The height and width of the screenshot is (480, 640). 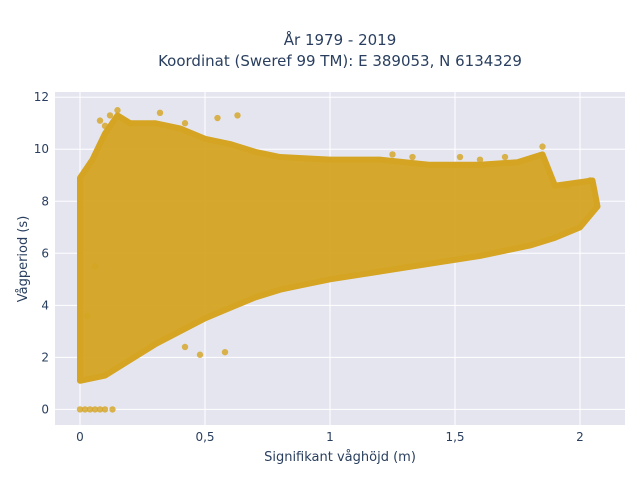 I want to click on x-axis-ticks: 0 0,5 1 1,5 2, so click(x=330, y=437).